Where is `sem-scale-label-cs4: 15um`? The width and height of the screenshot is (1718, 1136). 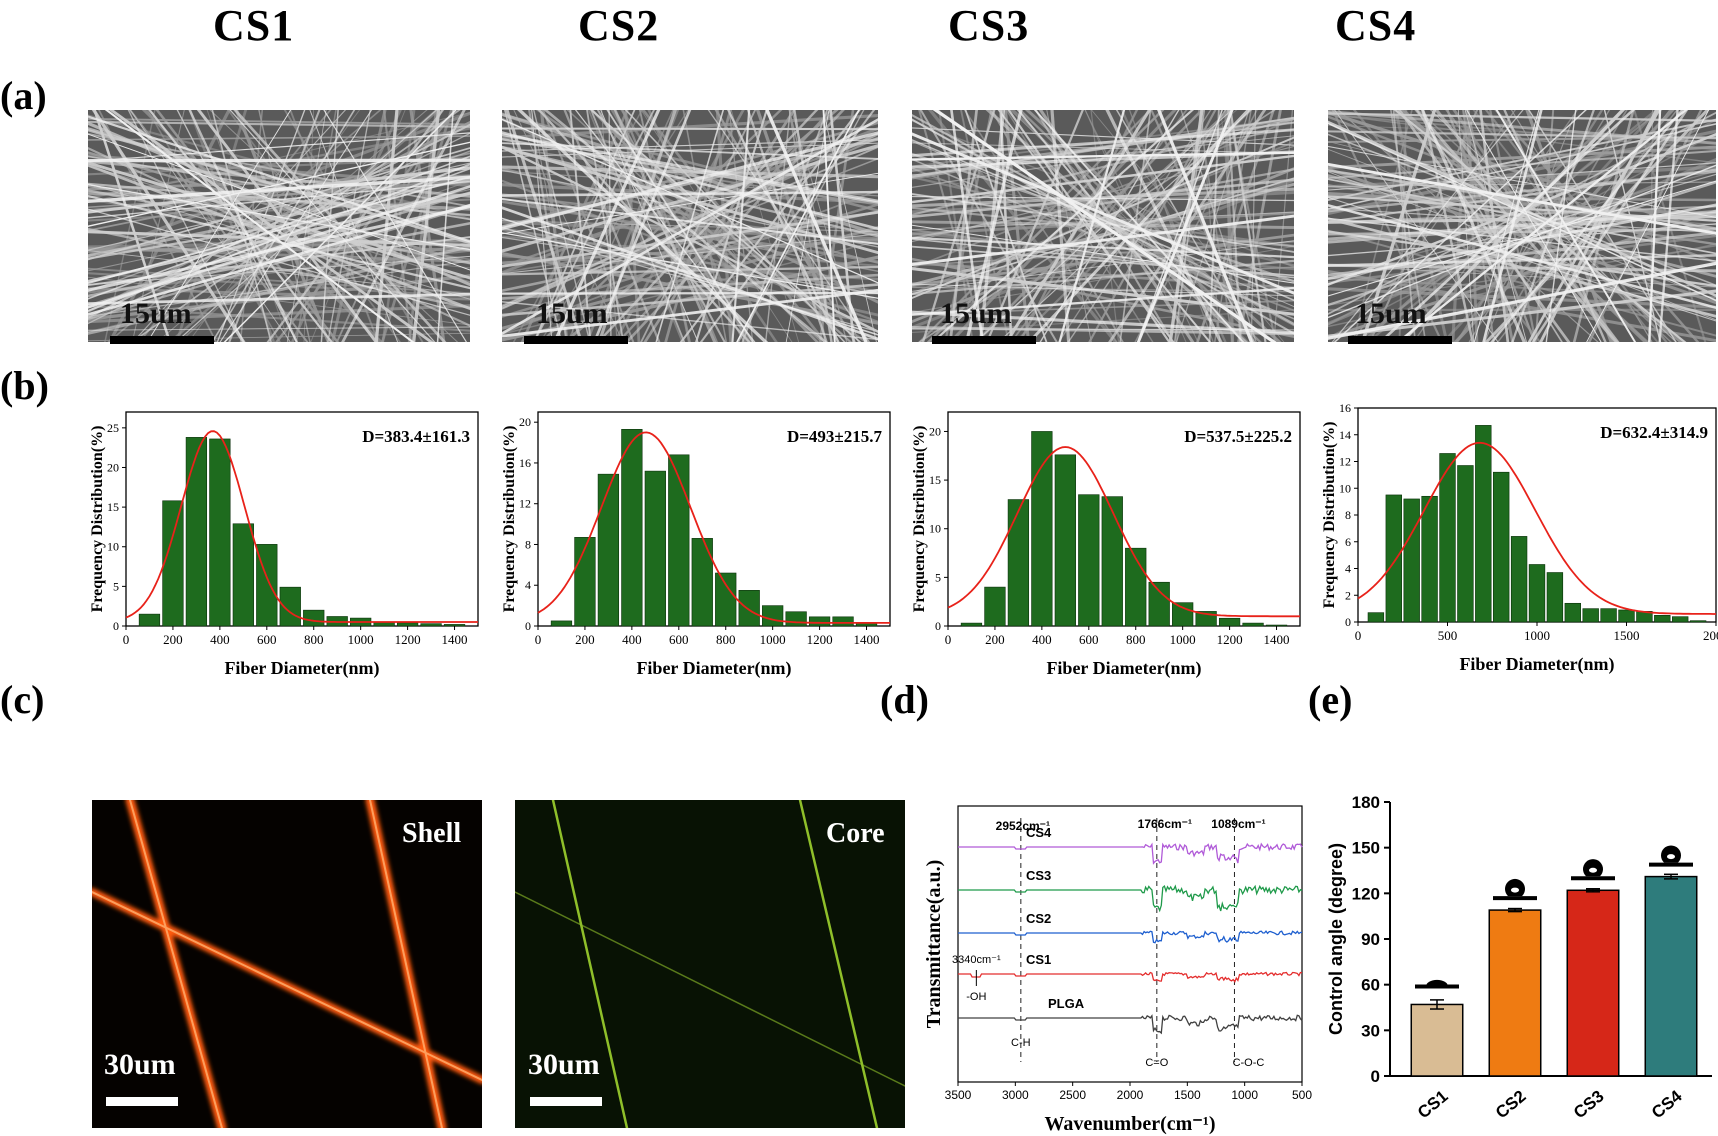
sem-scale-label-cs4: 15um is located at coordinates (1391, 313).